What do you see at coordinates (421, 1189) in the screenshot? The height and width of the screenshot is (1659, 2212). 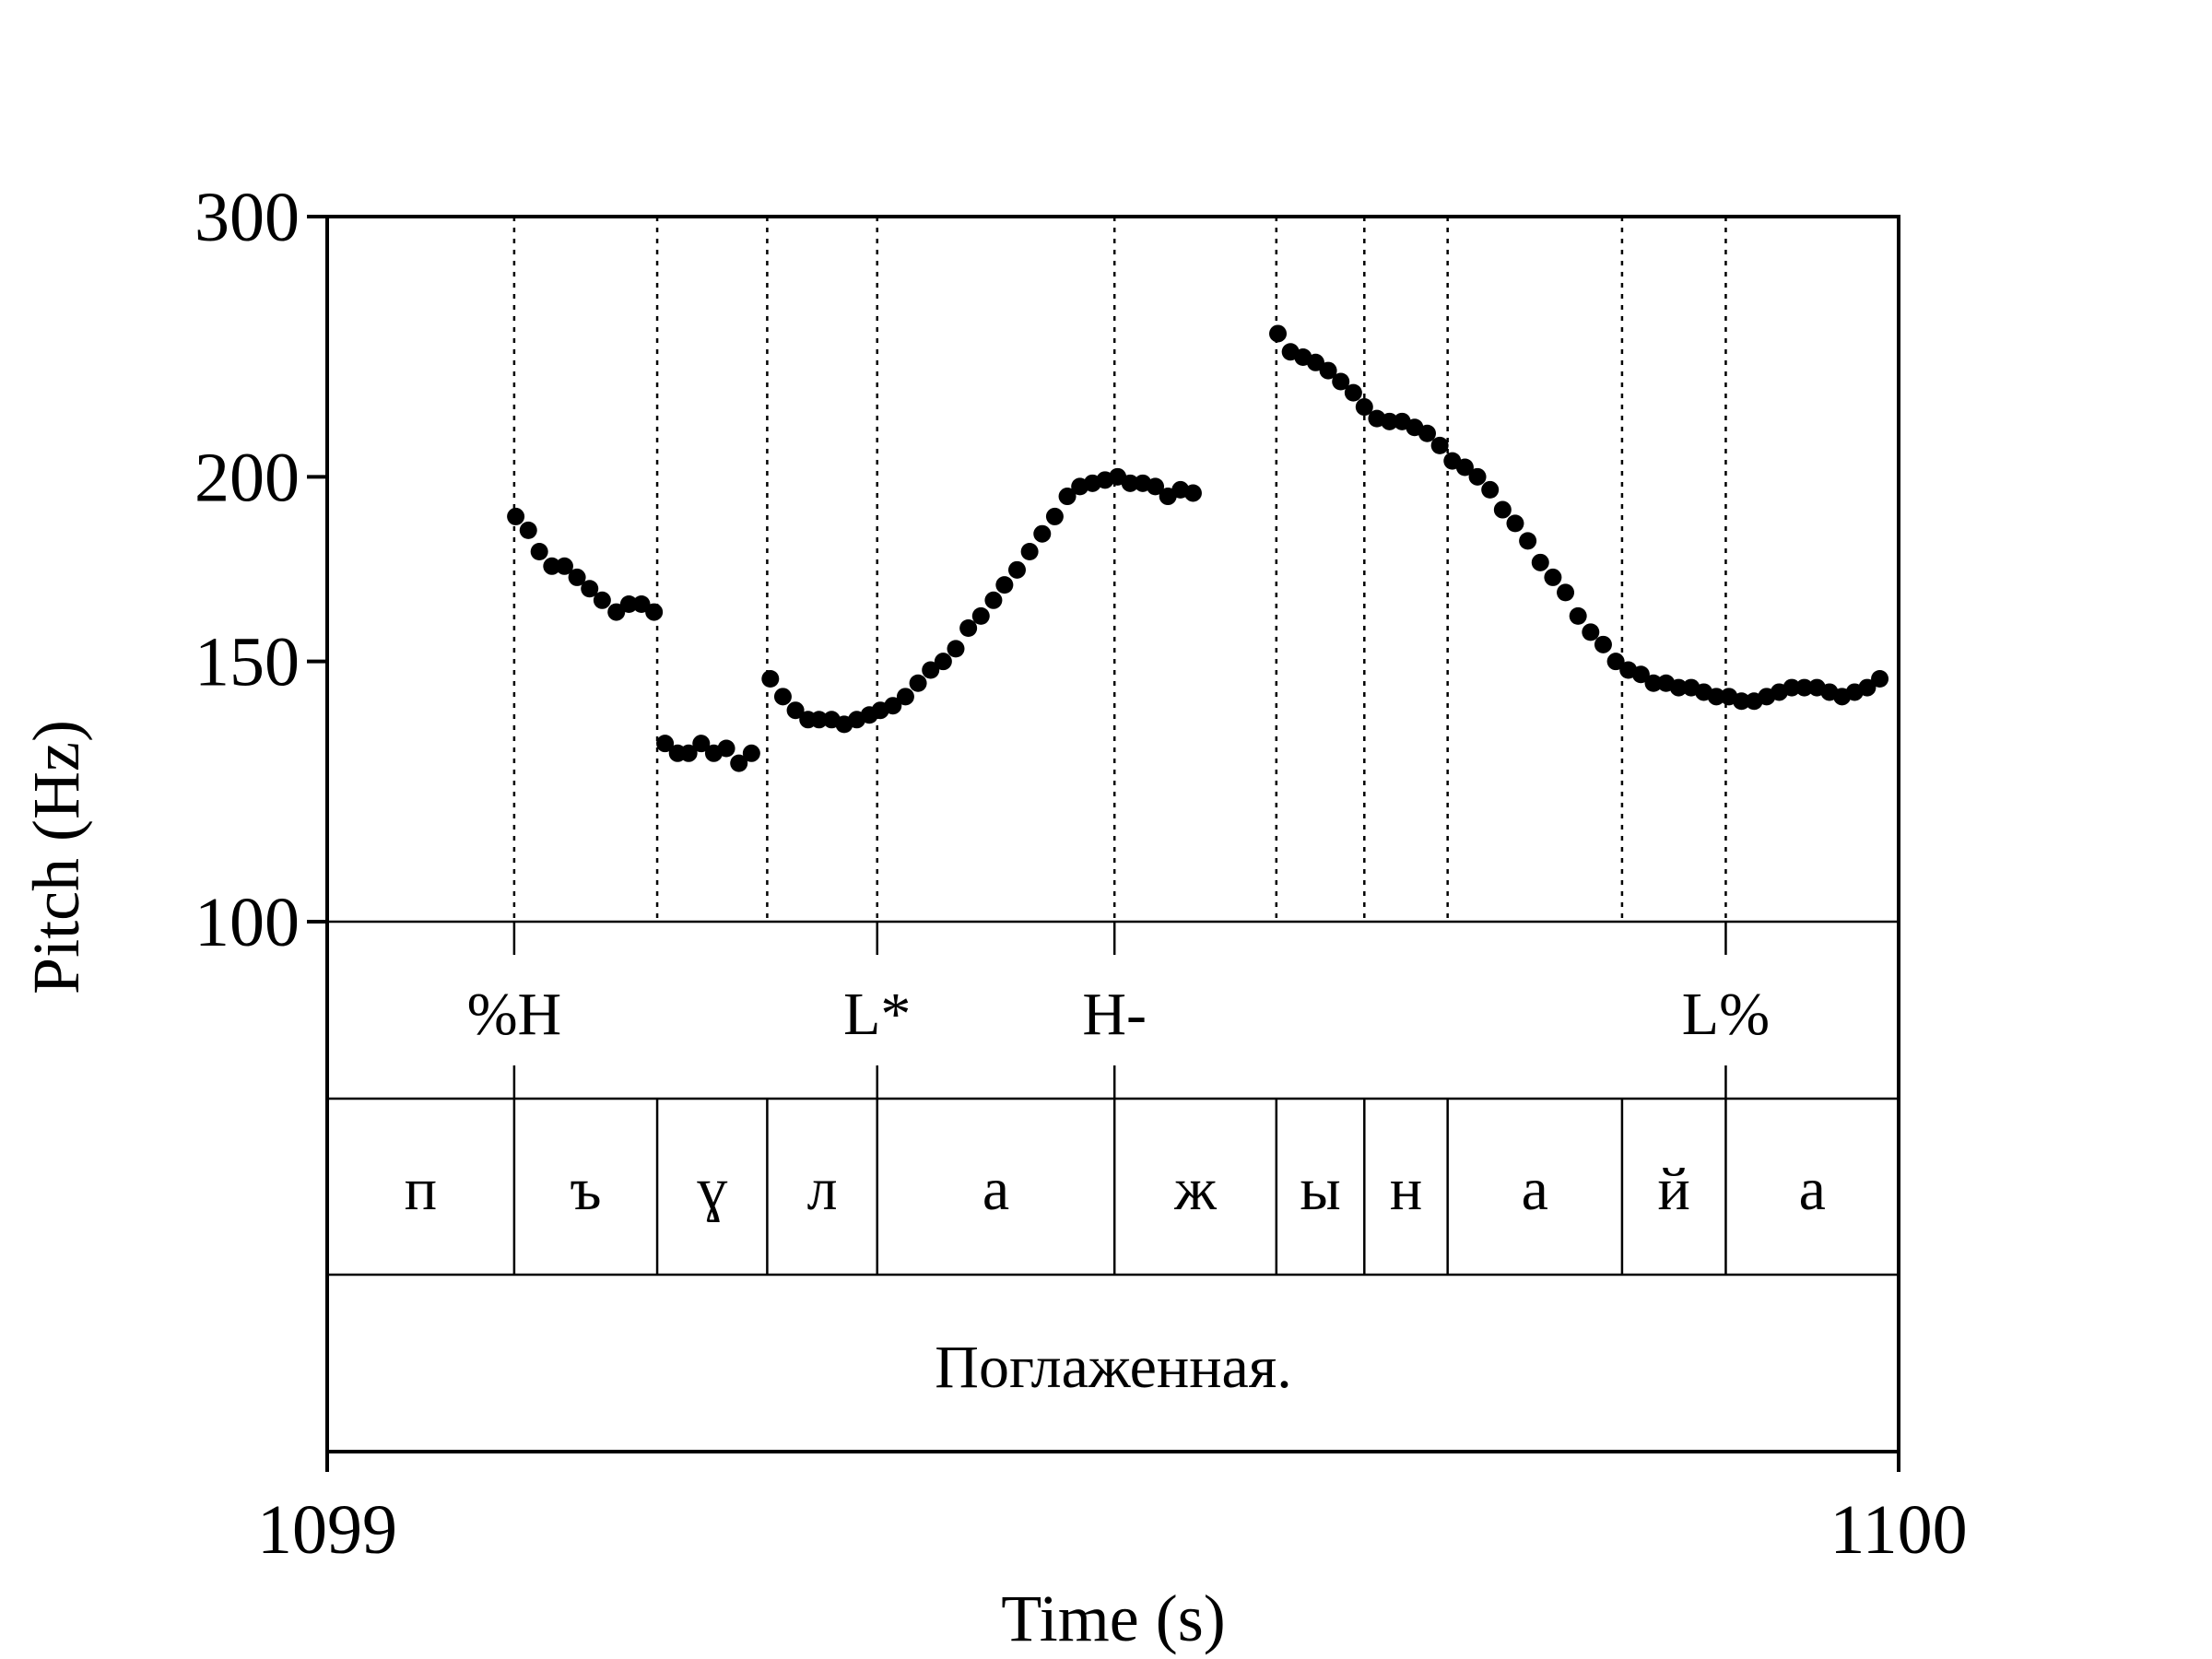 I see `segment-label: п` at bounding box center [421, 1189].